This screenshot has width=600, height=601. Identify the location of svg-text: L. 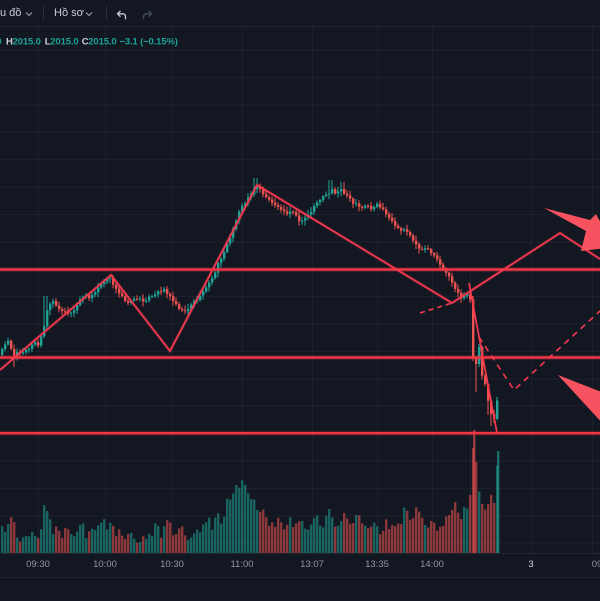
(48, 42).